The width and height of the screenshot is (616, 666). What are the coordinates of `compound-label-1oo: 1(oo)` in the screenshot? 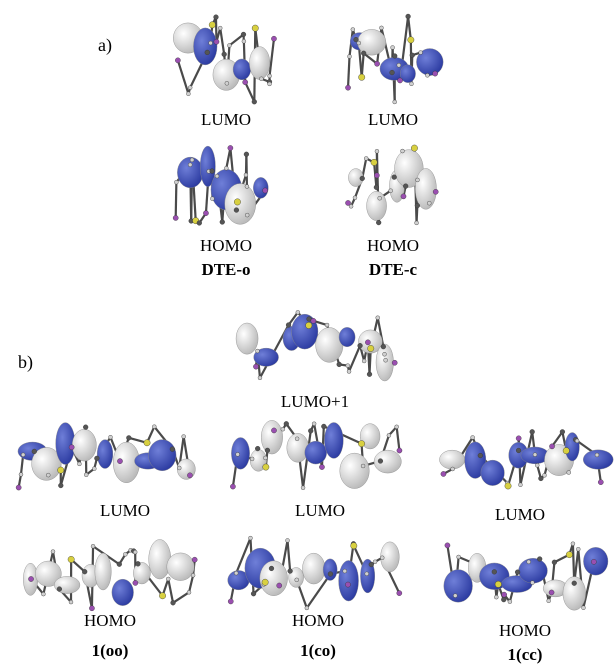 It's located at (110, 650).